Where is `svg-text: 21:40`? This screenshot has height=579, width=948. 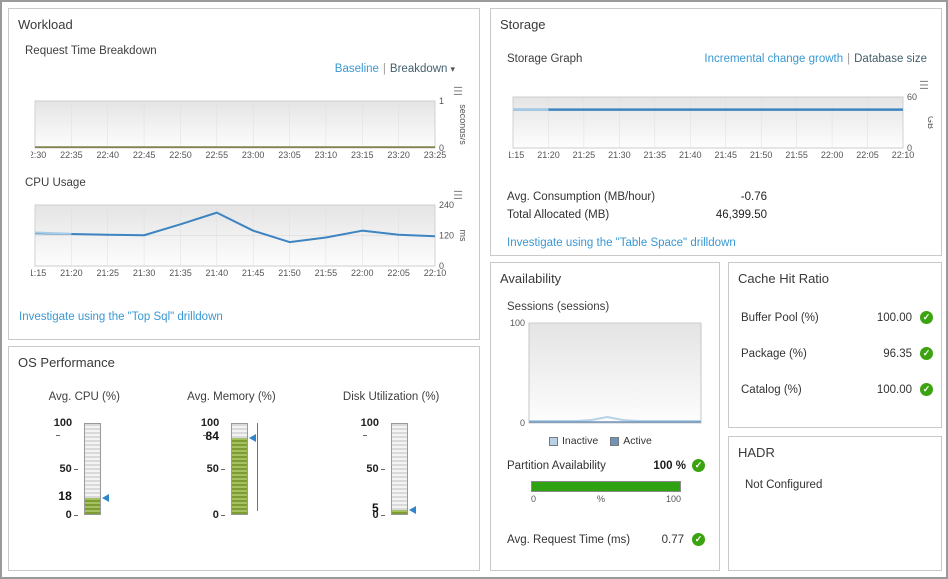 svg-text: 21:40 is located at coordinates (217, 273).